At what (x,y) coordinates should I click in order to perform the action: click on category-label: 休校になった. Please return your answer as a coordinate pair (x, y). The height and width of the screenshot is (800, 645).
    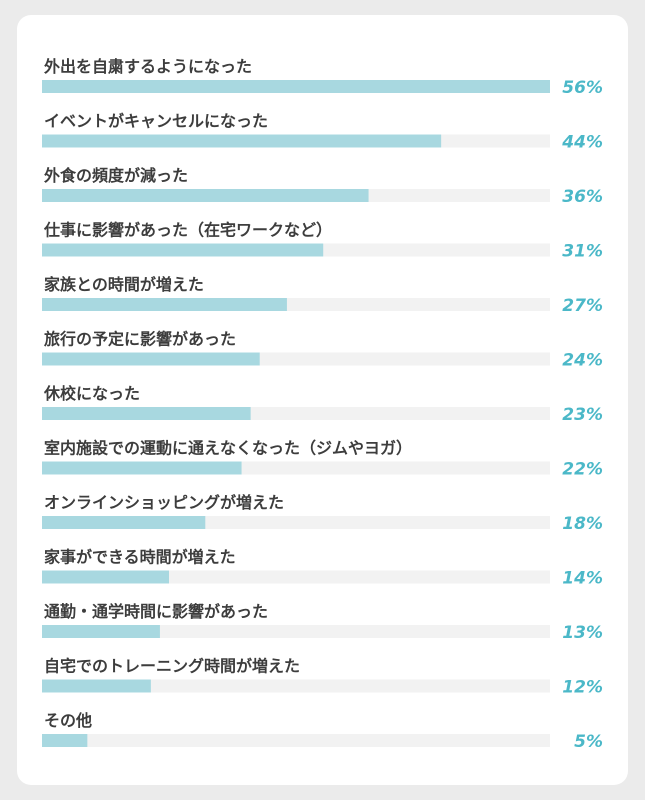
    Looking at the image, I should click on (91, 393).